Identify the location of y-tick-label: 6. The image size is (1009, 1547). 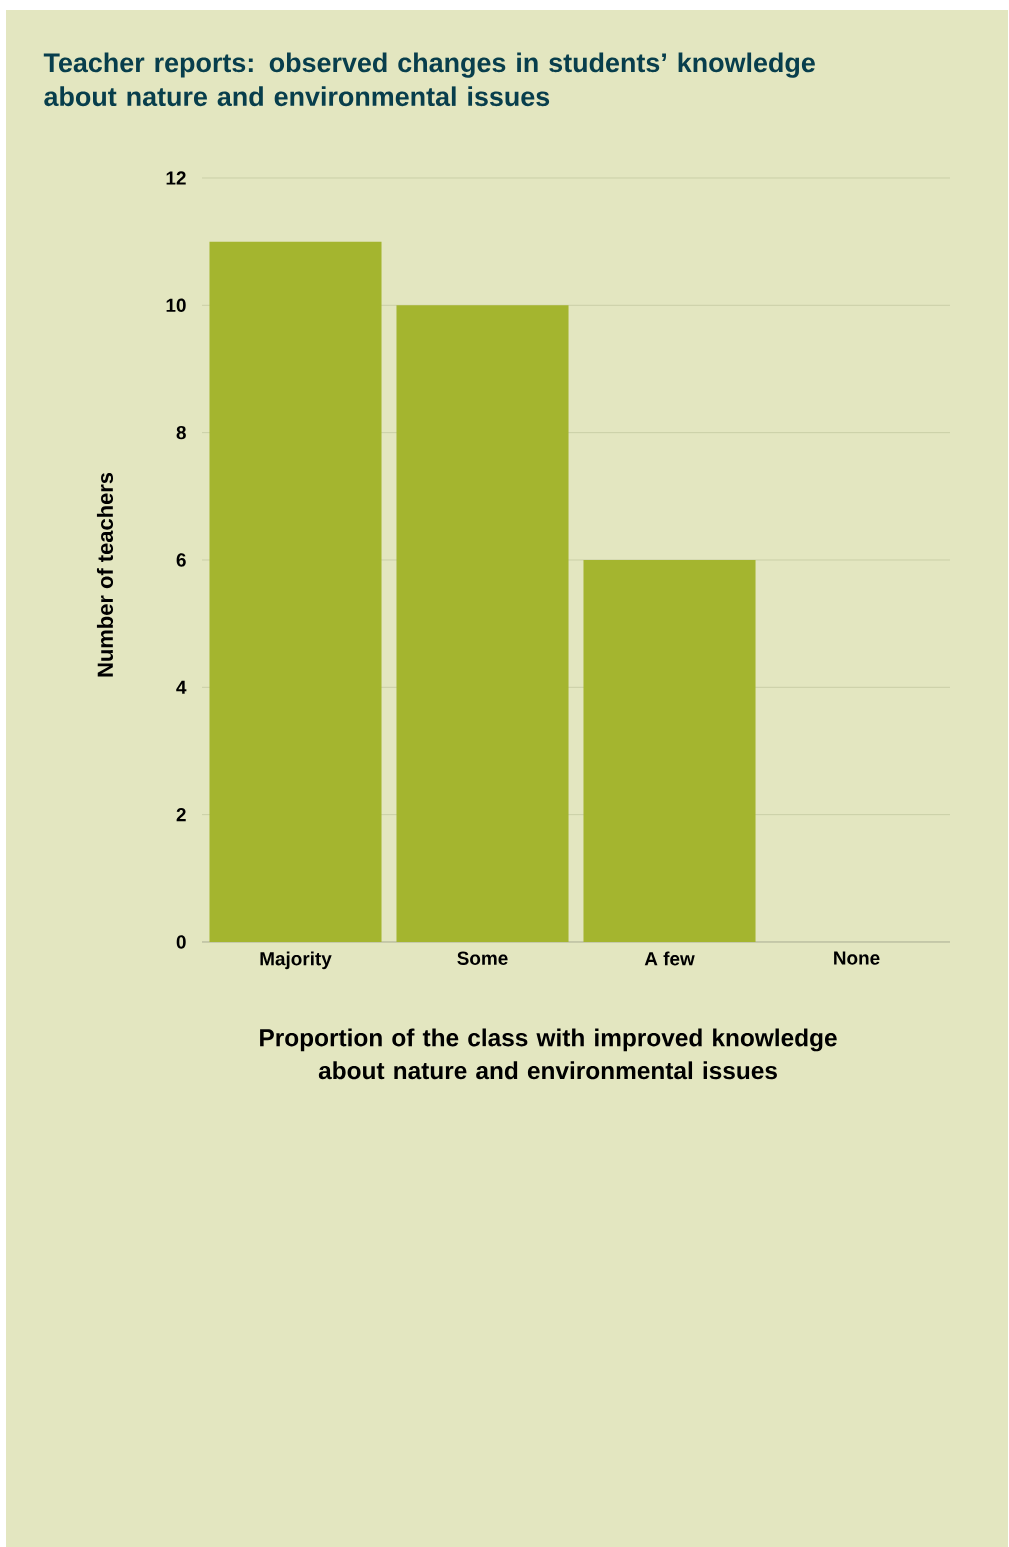
(181, 560).